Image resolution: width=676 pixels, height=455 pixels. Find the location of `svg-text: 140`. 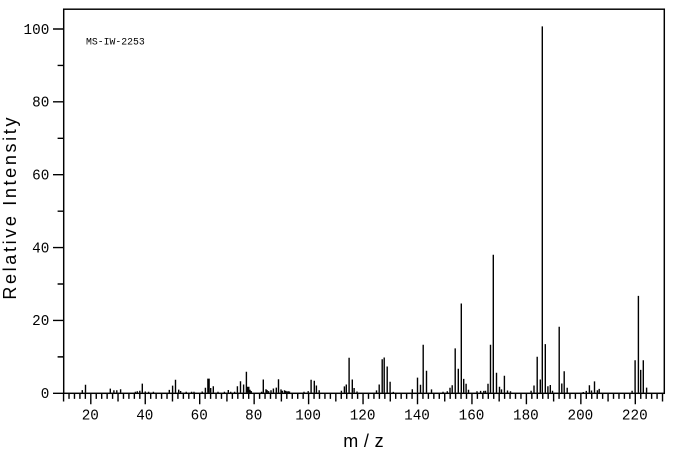

svg-text: 140 is located at coordinates (417, 417).